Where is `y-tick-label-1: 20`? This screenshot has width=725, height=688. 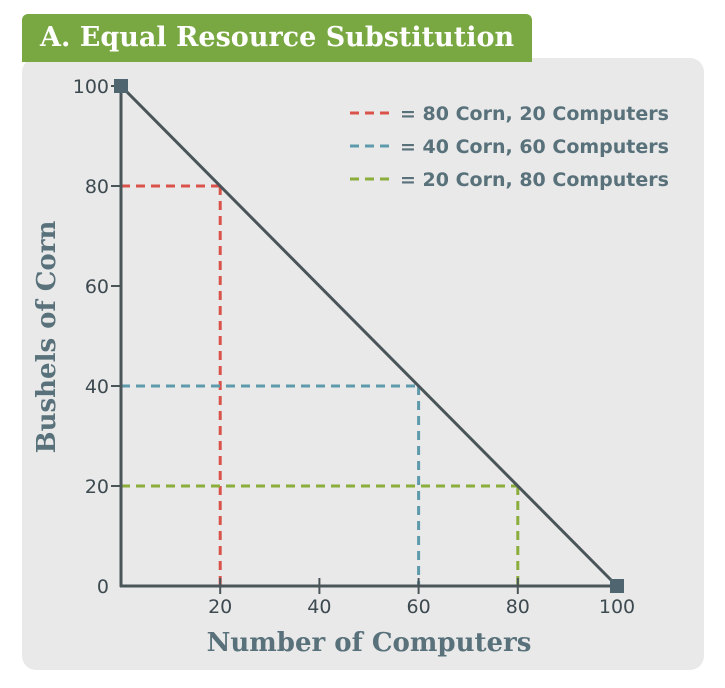
y-tick-label-1: 20 is located at coordinates (97, 487).